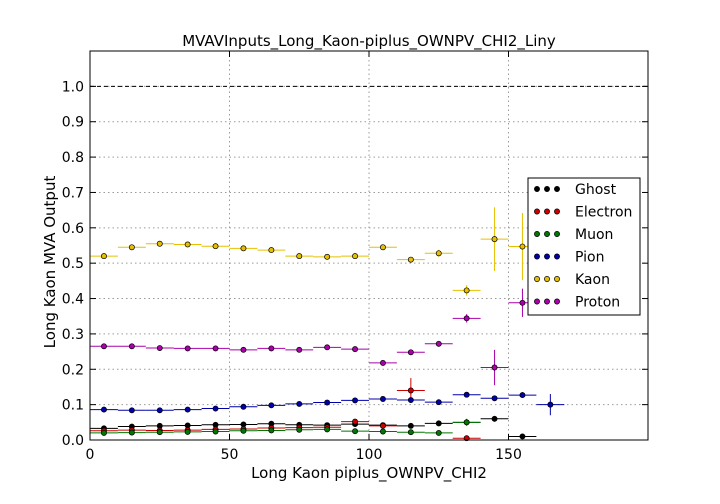  I want to click on y-tick-label: 0.7, so click(73, 193).